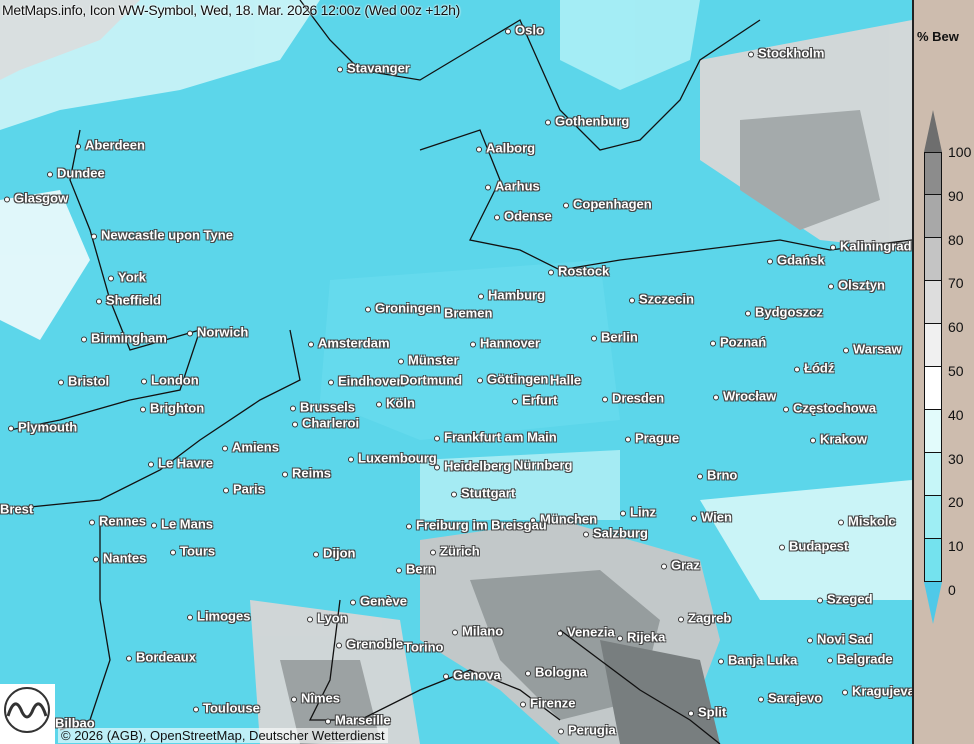  What do you see at coordinates (468, 313) in the screenshot?
I see `city-name: Bremen` at bounding box center [468, 313].